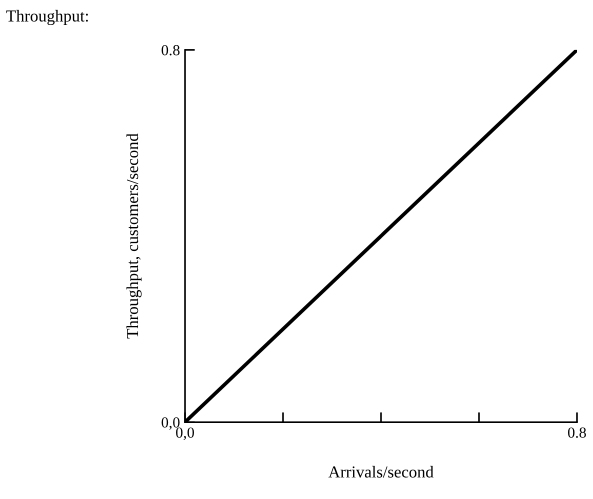 The width and height of the screenshot is (593, 499). I want to click on x-axis-title: Arrivals/second, so click(381, 472).